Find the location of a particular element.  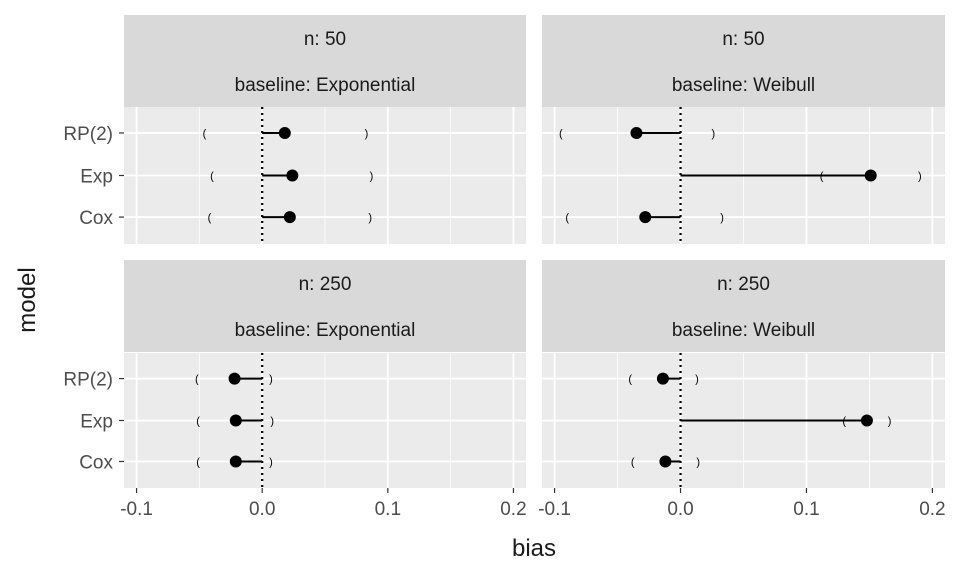

y-axis-title: model is located at coordinates (27, 299).